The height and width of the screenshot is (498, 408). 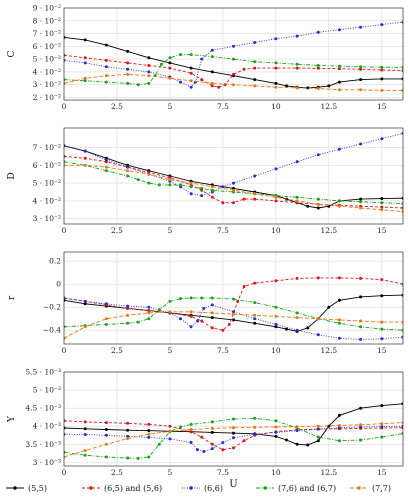 I want to click on x-tick-label: 0, so click(x=64, y=350).